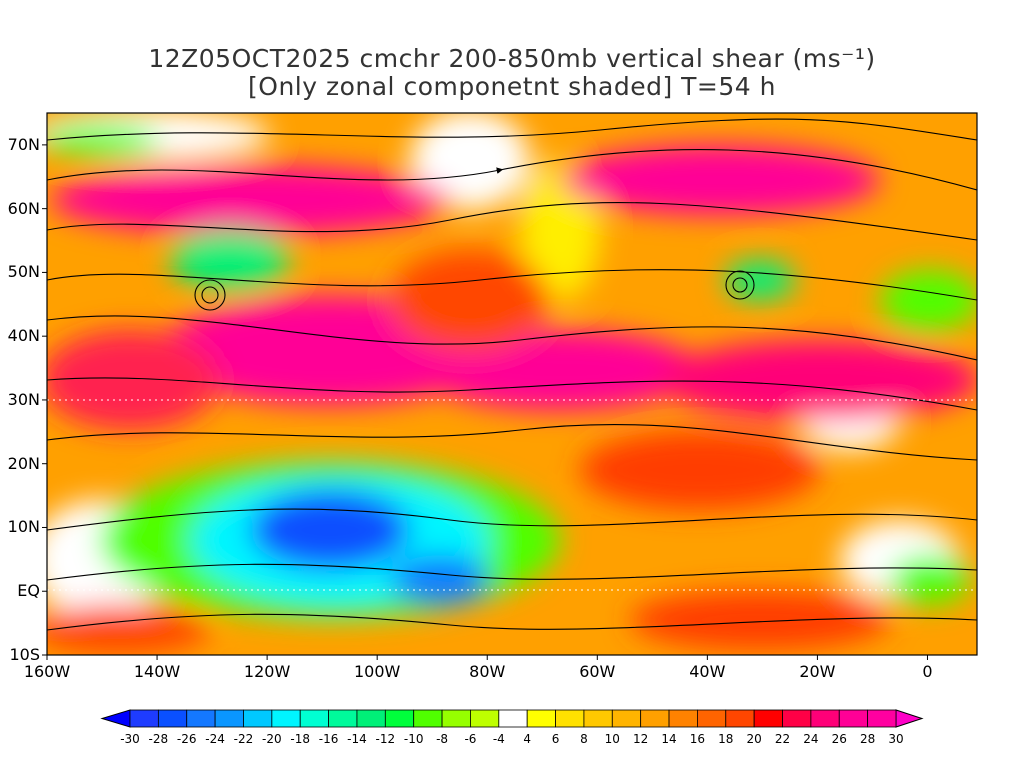  What do you see at coordinates (612, 739) in the screenshot?
I see `colorbar-label: 10` at bounding box center [612, 739].